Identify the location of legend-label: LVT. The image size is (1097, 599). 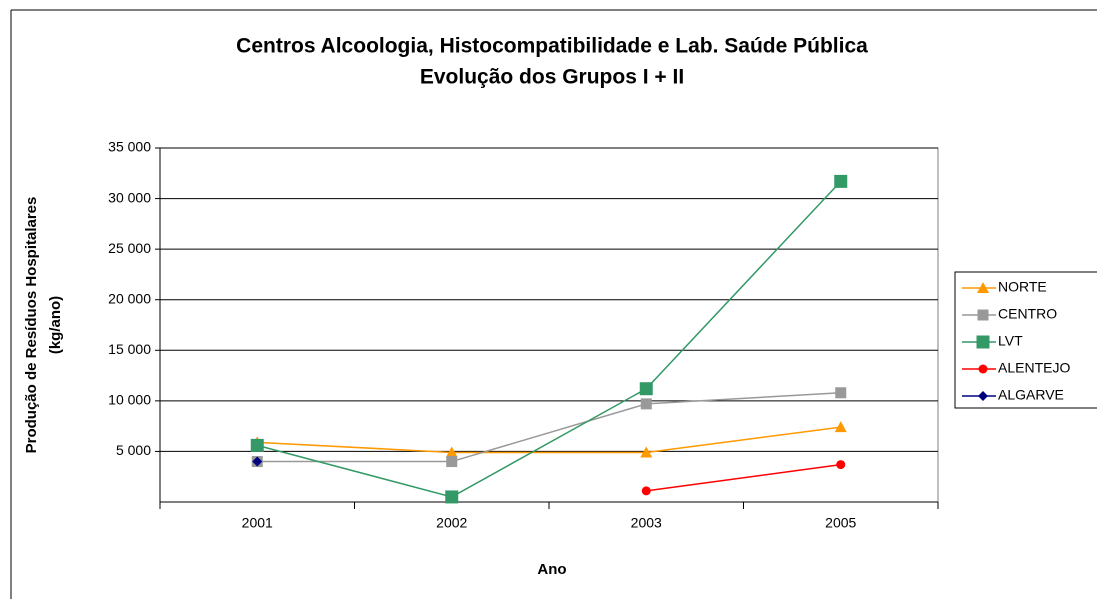
(1010, 341).